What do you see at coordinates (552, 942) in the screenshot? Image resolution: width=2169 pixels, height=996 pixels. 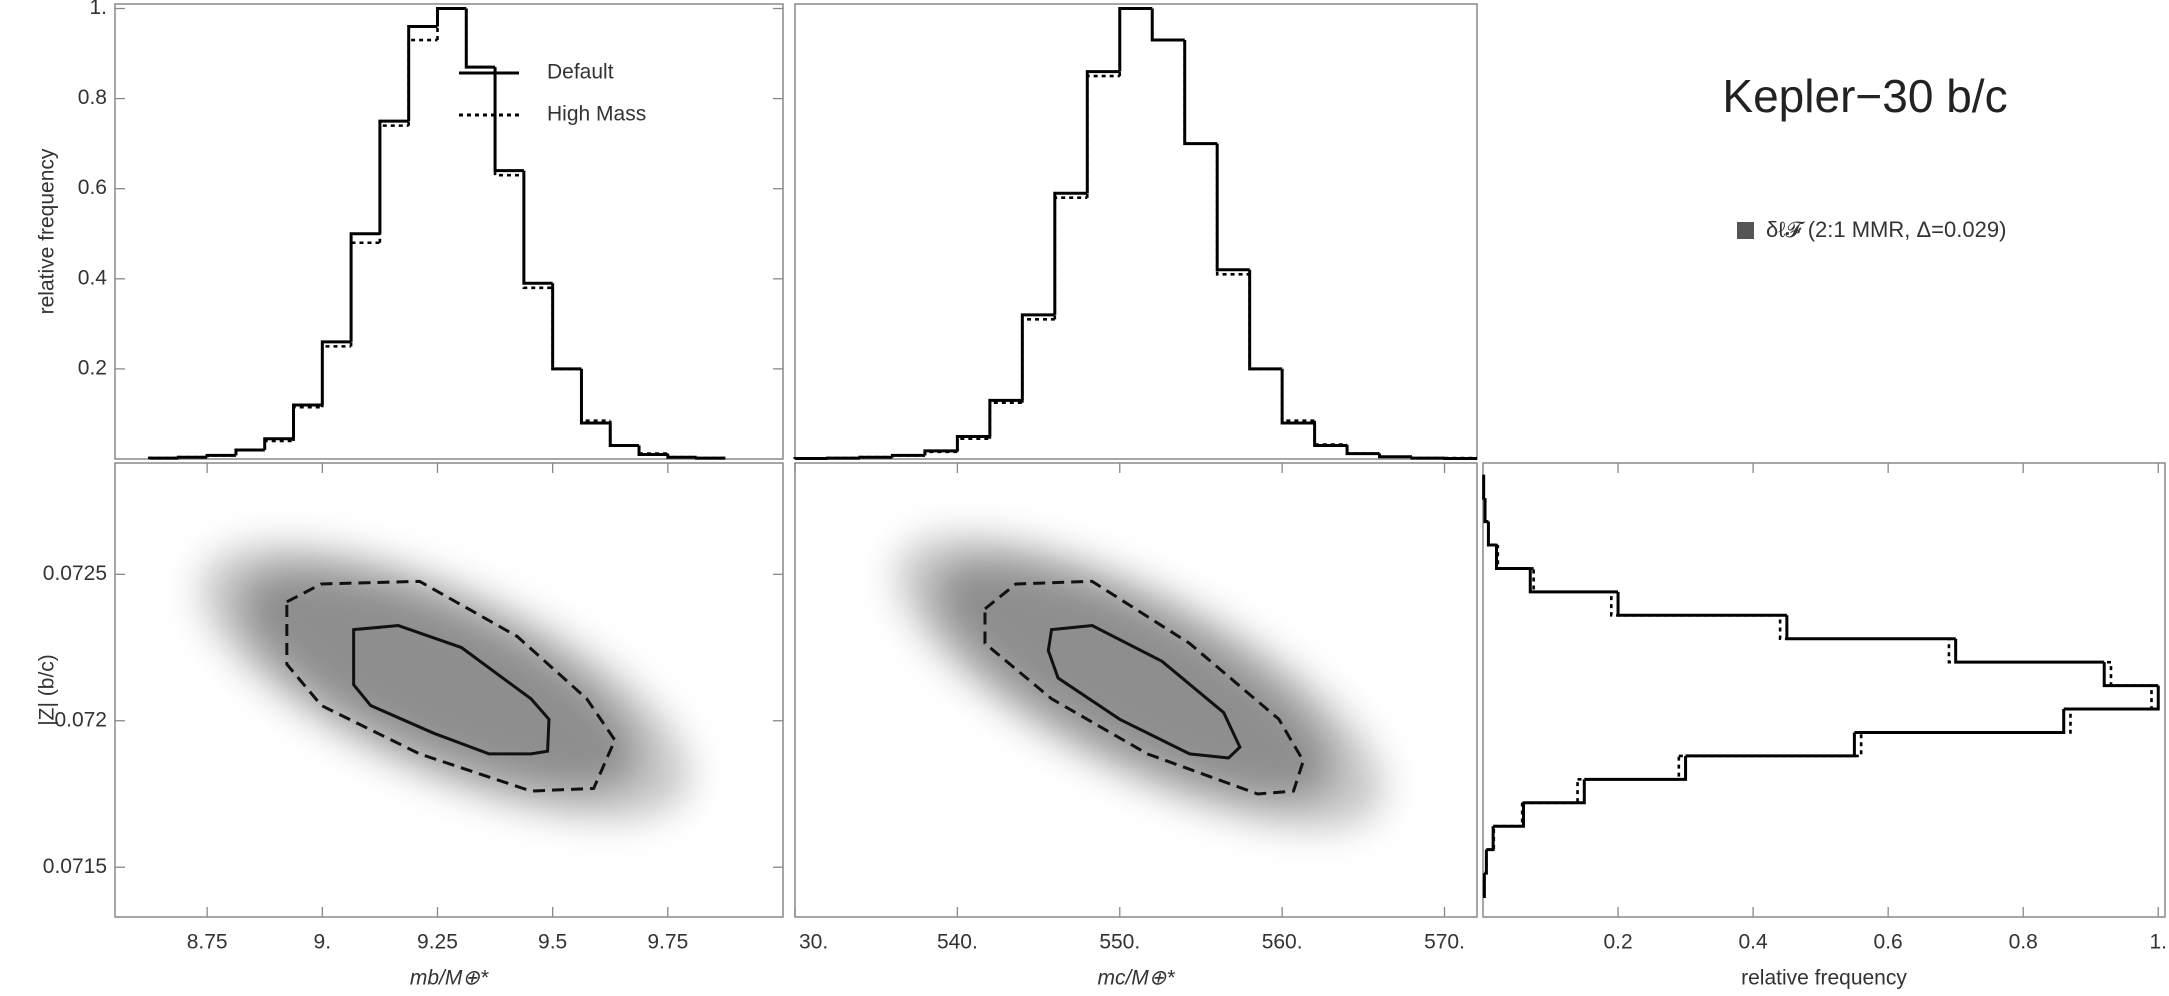 I see `x-tick-label: 9.5` at bounding box center [552, 942].